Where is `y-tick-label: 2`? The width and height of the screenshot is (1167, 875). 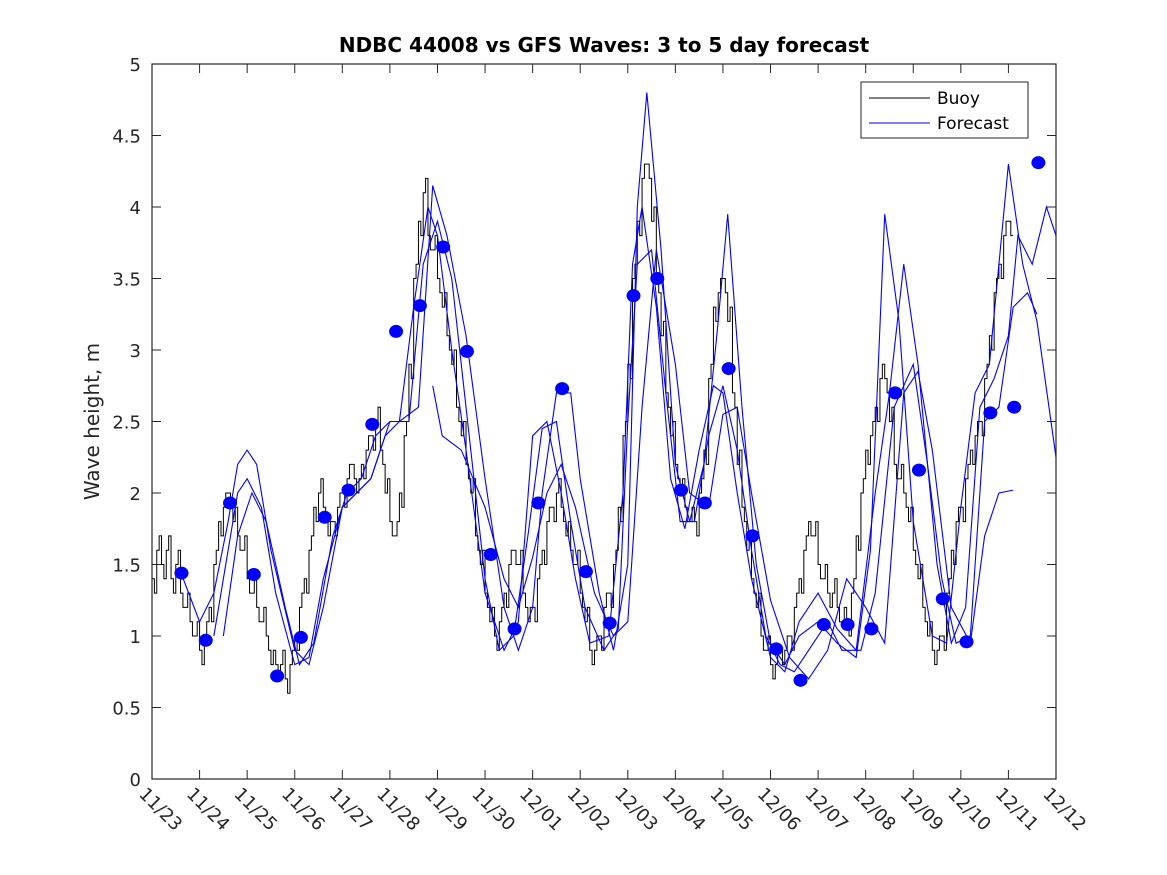
y-tick-label: 2 is located at coordinates (135, 494).